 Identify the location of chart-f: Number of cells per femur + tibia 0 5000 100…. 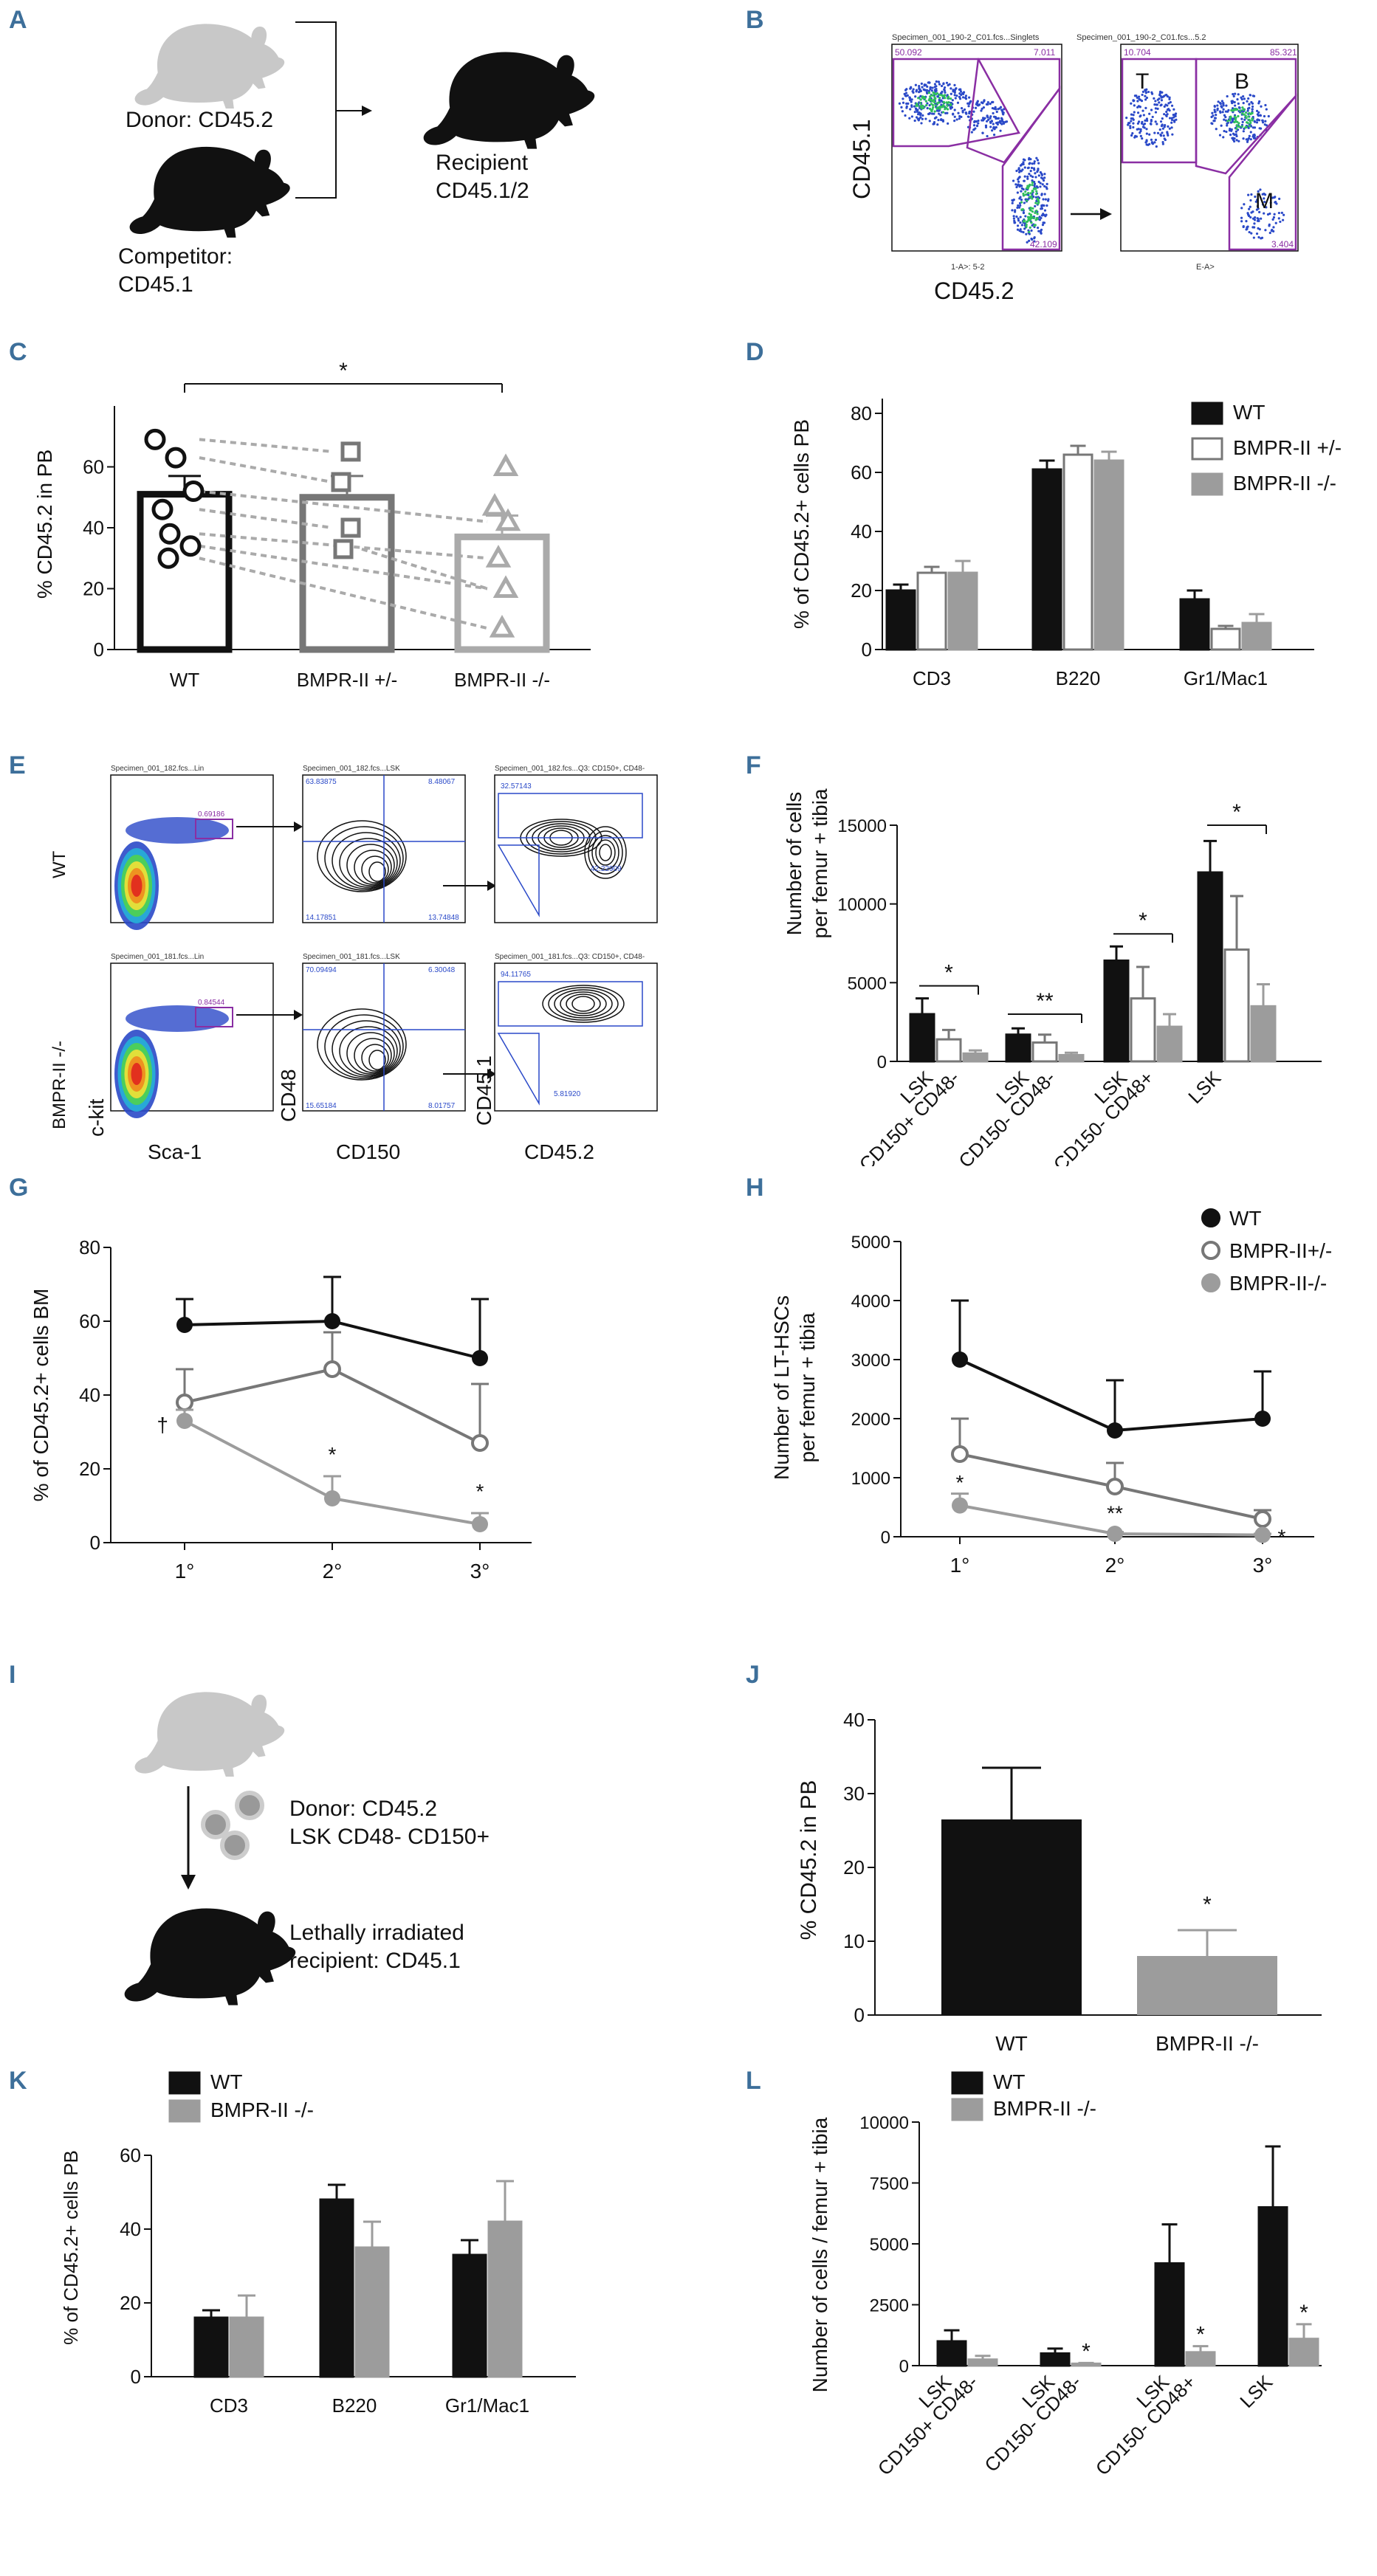
(1052, 977).